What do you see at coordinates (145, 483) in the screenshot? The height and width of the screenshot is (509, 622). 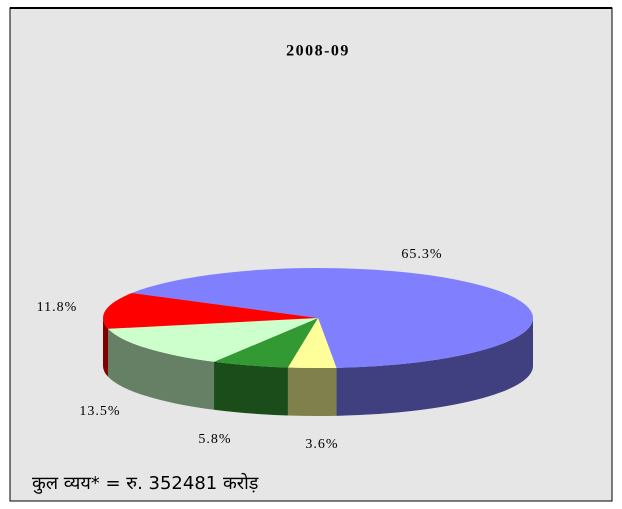 I see `annotation: कुल व्यय* = रु. 352481 करोड़` at bounding box center [145, 483].